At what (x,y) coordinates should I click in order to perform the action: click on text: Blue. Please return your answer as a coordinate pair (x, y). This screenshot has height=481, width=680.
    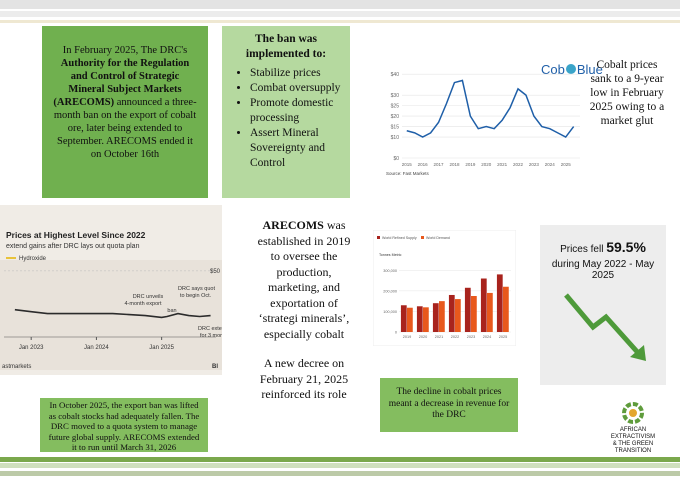
    Looking at the image, I should click on (589, 69).